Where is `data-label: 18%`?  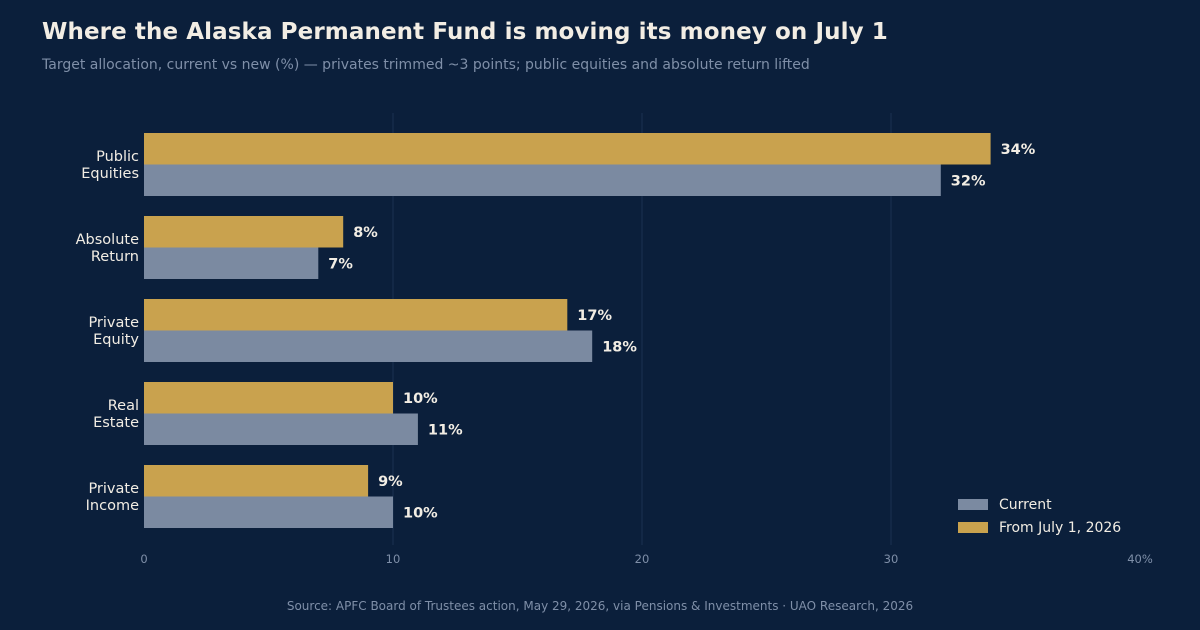
data-label: 18% is located at coordinates (619, 347).